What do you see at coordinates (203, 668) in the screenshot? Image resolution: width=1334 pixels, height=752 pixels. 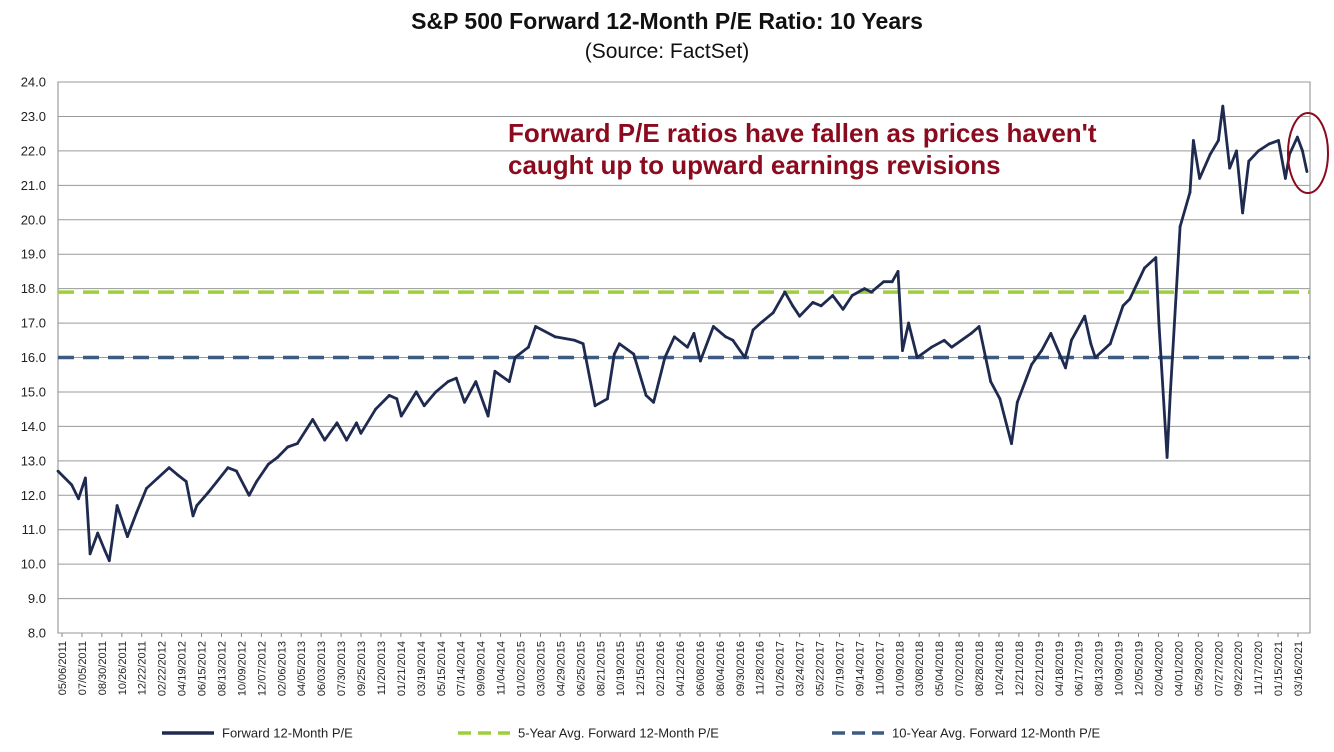 I see `x-tick-label: 06/15/2012` at bounding box center [203, 668].